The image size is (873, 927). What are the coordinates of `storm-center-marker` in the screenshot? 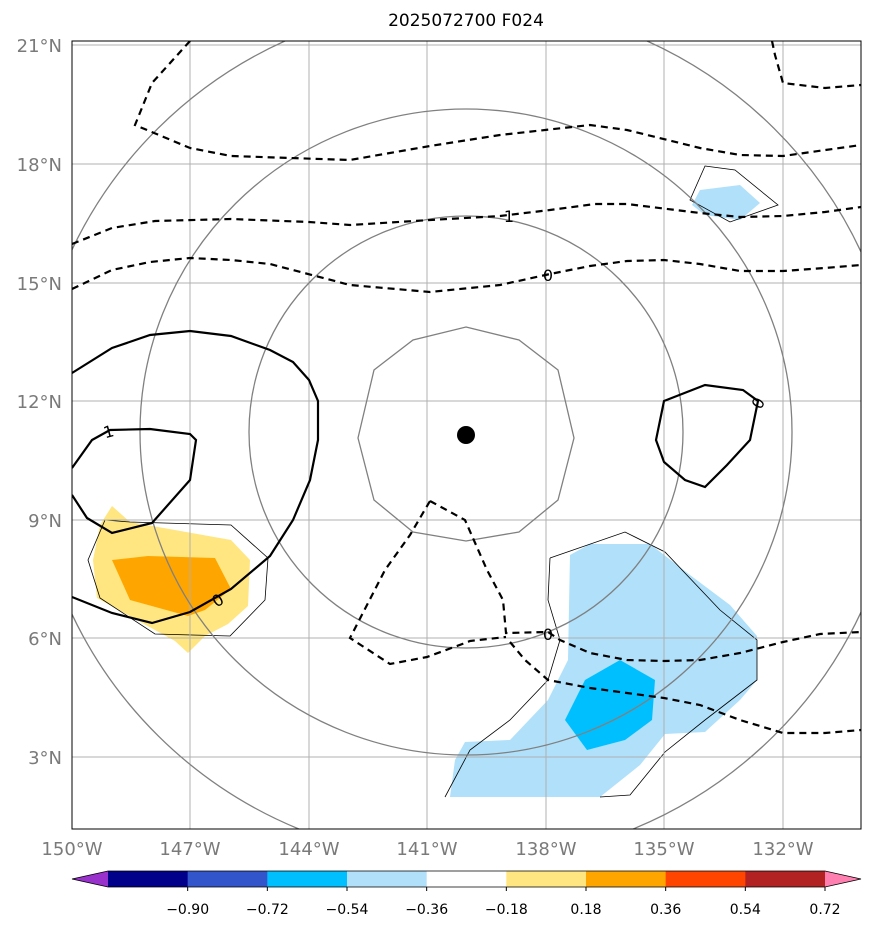 It's located at (466, 435).